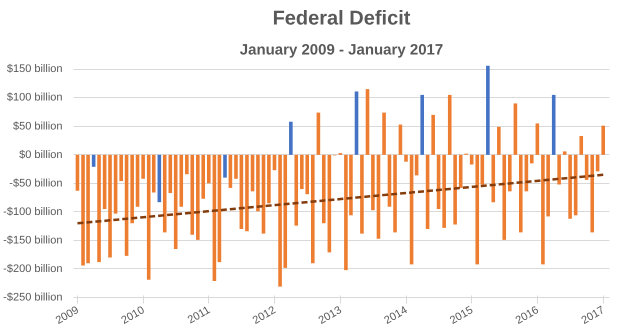 Image resolution: width=629 pixels, height=330 pixels. What do you see at coordinates (396, 315) in the screenshot?
I see `x-tick-label: 2014` at bounding box center [396, 315].